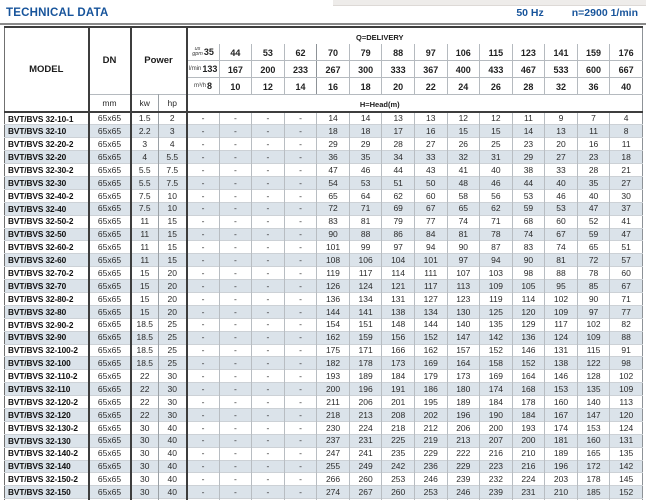 Image resolution: width=646 pixels, height=500 pixels. I want to click on head-value-cell: 168, so click(528, 389).